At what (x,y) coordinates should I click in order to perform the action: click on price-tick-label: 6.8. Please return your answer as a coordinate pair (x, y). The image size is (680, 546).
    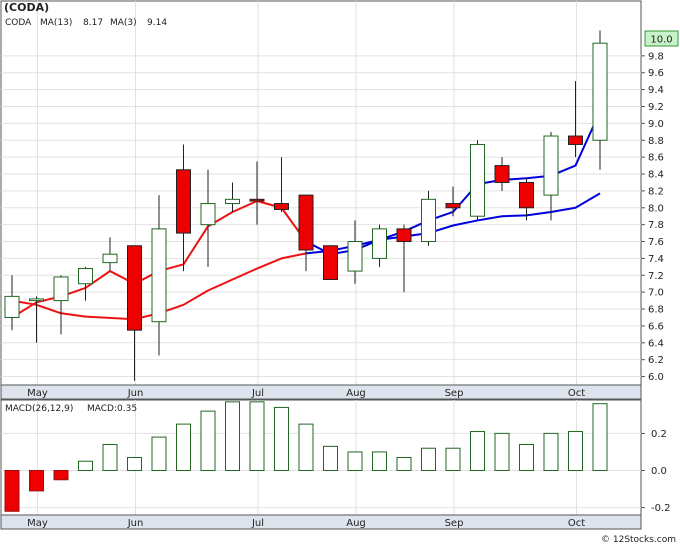
    Looking at the image, I should click on (656, 310).